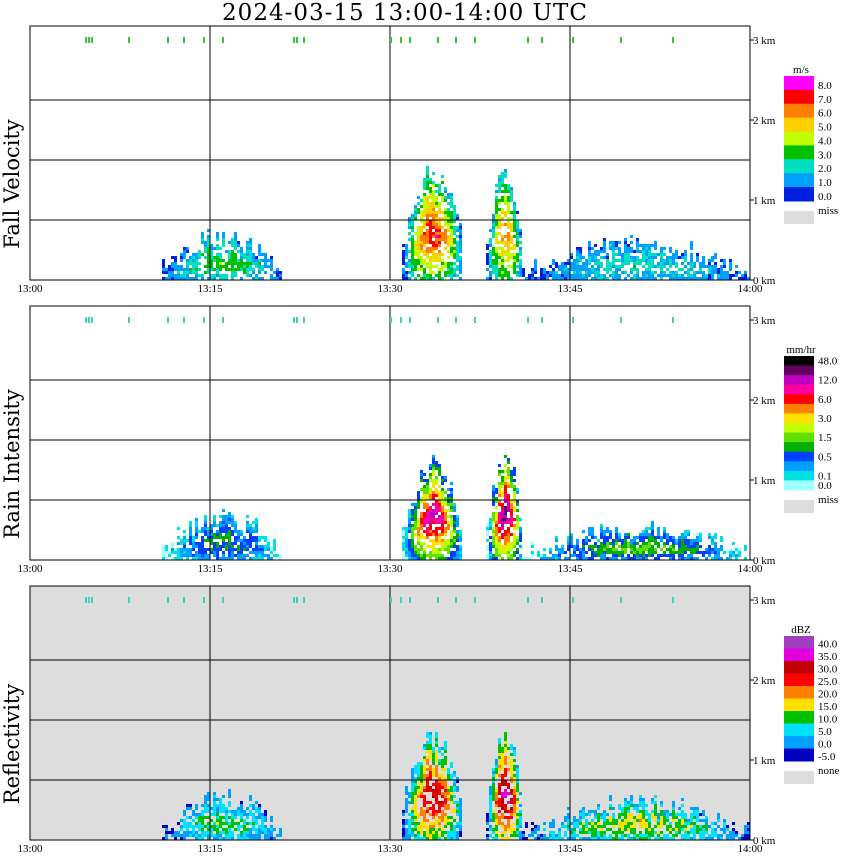 The width and height of the screenshot is (850, 868). I want to click on x-tick-label: 13:00, so click(30, 569).